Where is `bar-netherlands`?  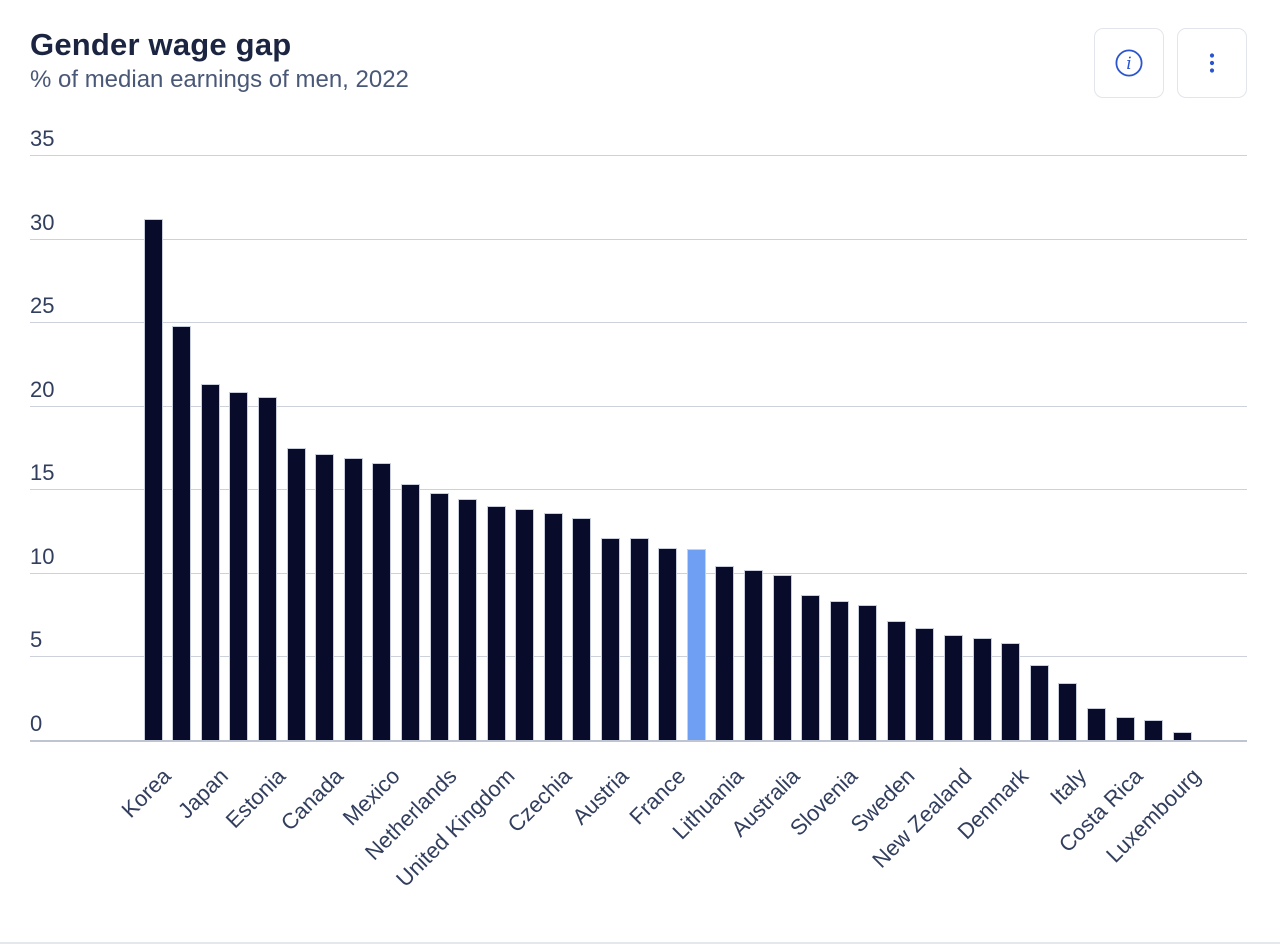
bar-netherlands is located at coordinates (439, 616).